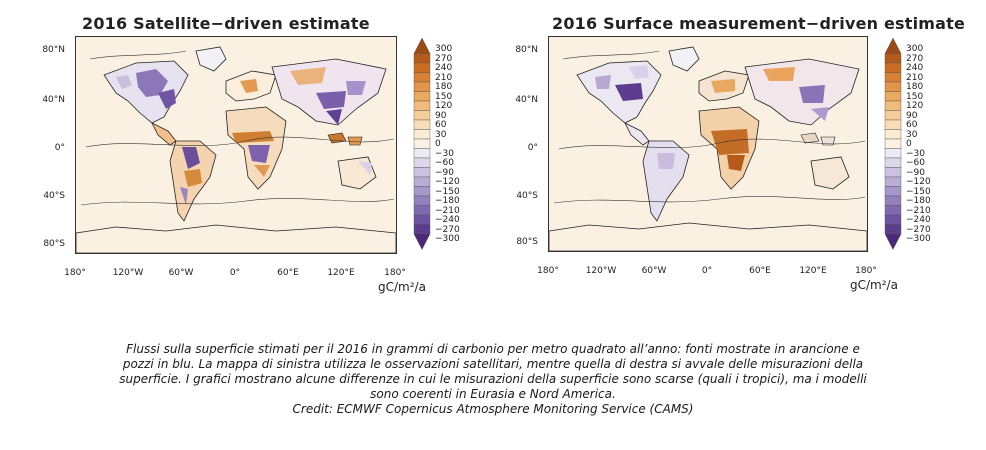 The width and height of the screenshot is (986, 450). I want to click on colorbar-tick-label: 150, so click(915, 96).